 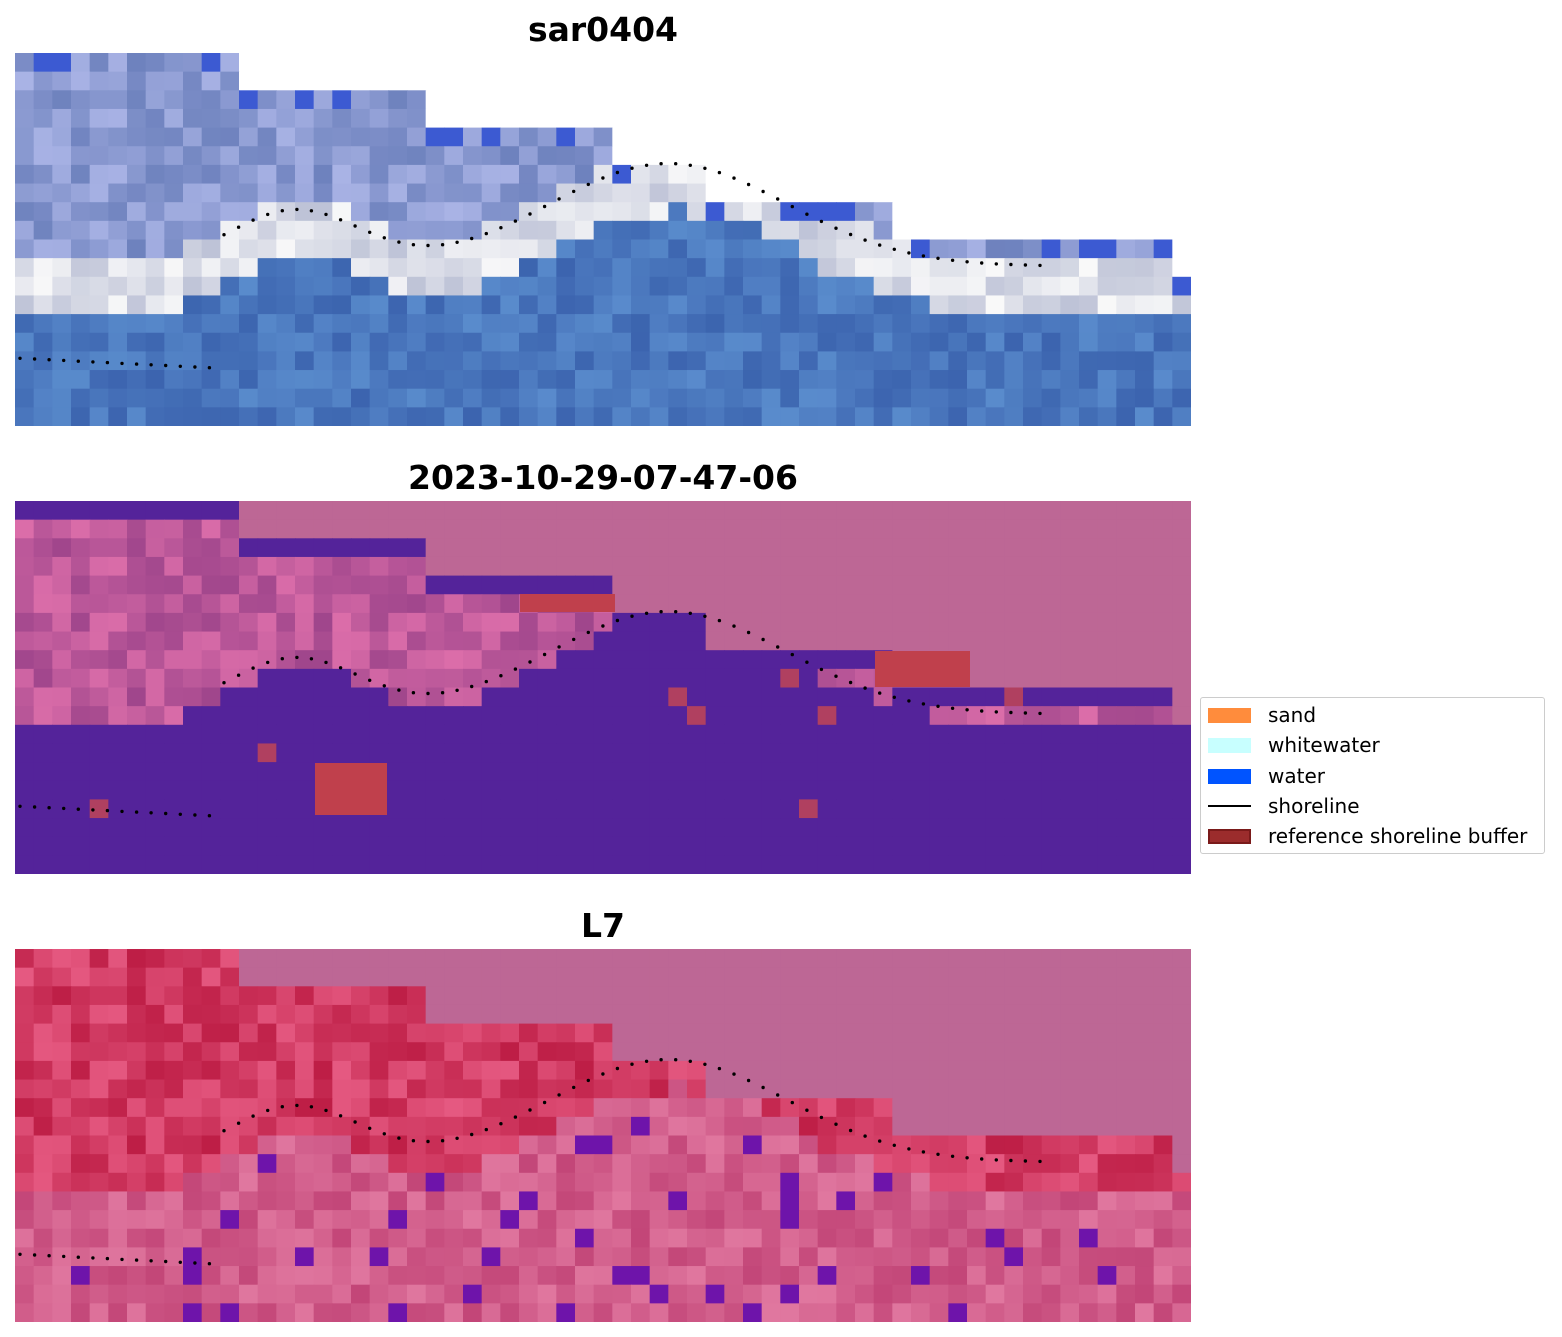 I want to click on buffer-swatch, so click(x=1229, y=836).